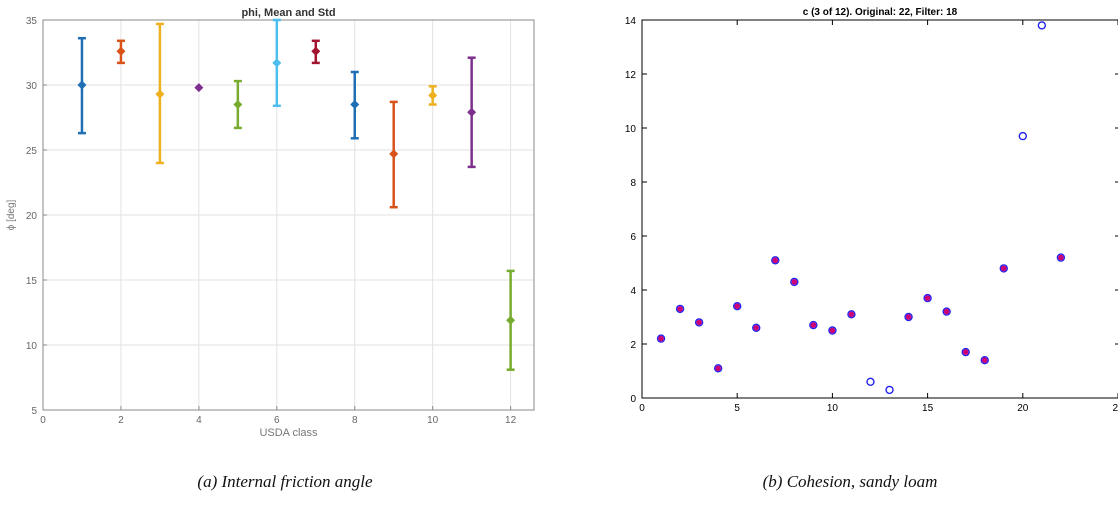 Image resolution: width=1118 pixels, height=514 pixels. Describe the element at coordinates (32, 216) in the screenshot. I see `y-tick-label: 20` at that location.